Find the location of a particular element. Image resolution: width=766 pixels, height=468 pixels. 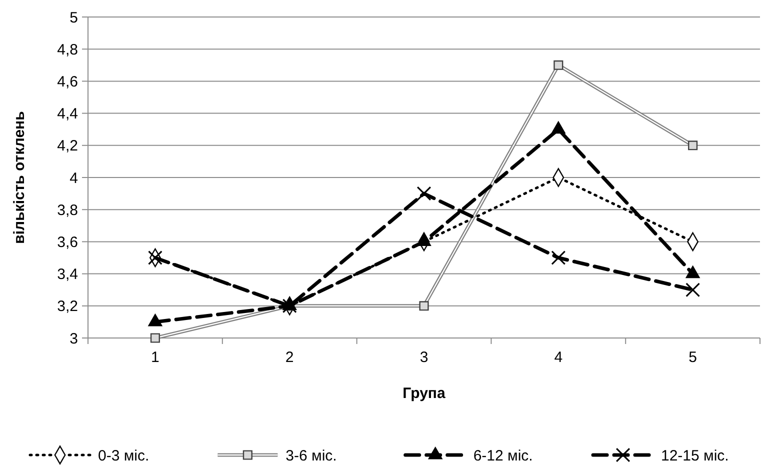

y-tick-label: 4,8 is located at coordinates (67, 49).